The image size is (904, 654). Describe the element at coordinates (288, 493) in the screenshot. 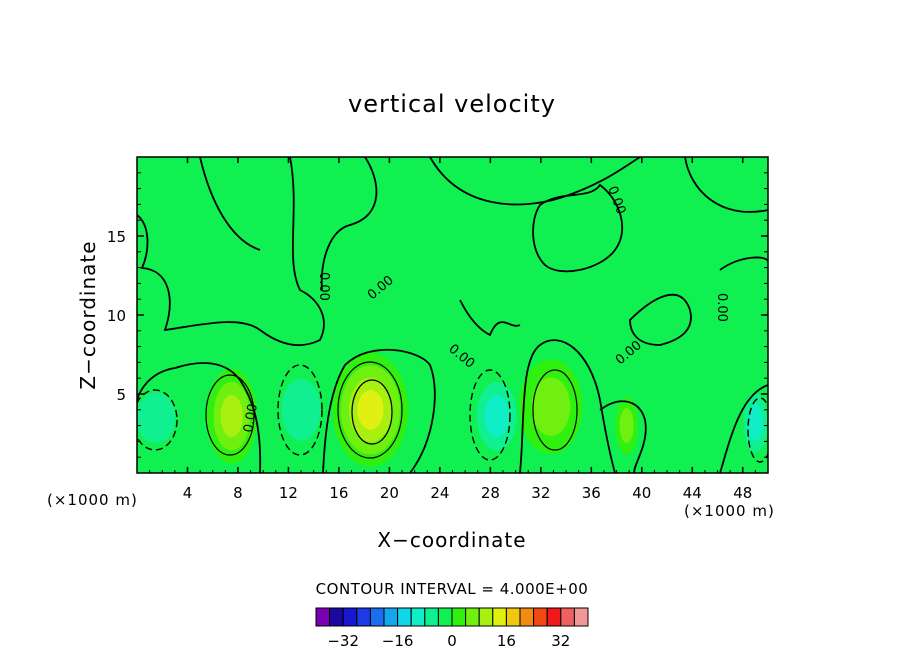

I see `x-tick-label: 12` at that location.